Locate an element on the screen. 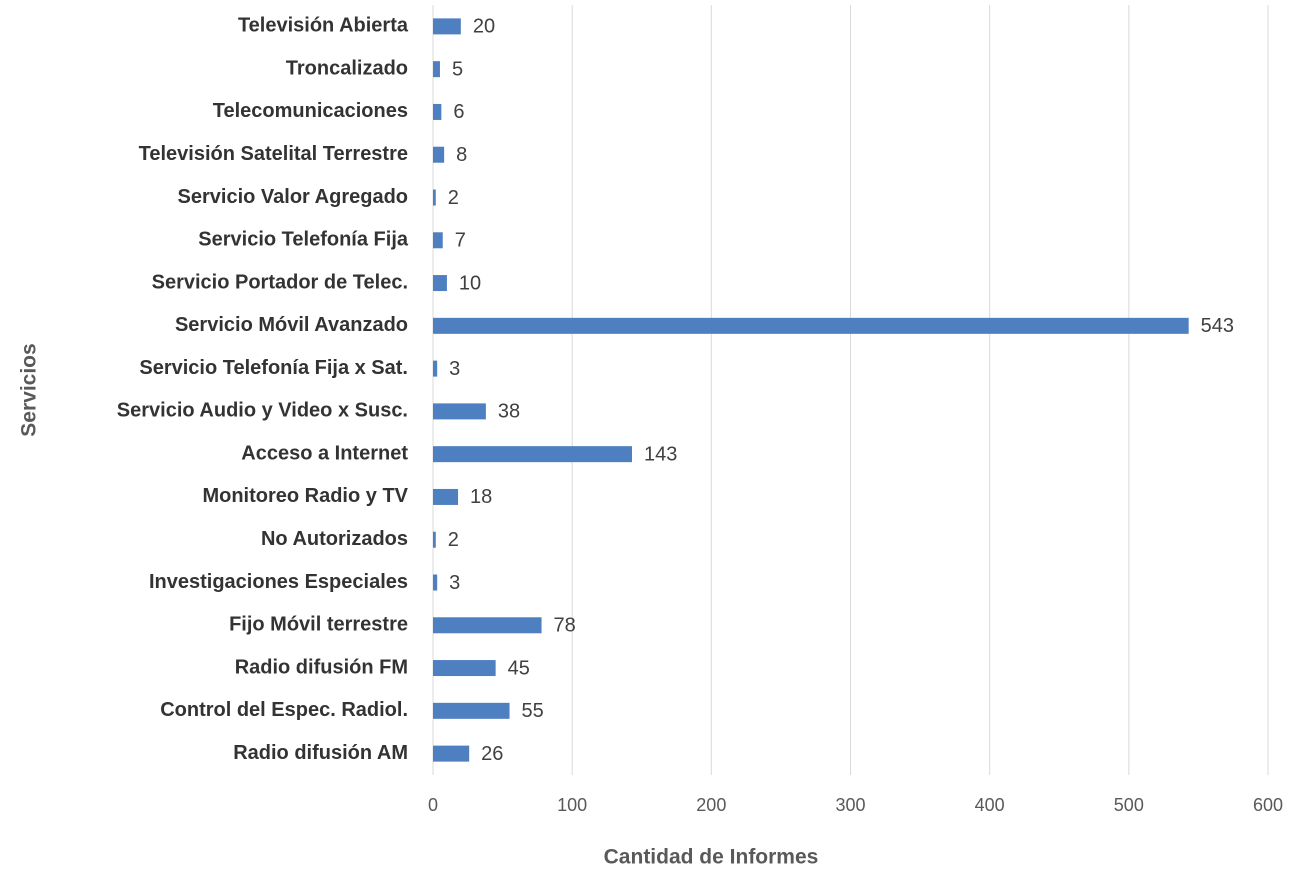 Image resolution: width=1291 pixels, height=871 pixels. y-tick-label: Troncalizado is located at coordinates (347, 68).